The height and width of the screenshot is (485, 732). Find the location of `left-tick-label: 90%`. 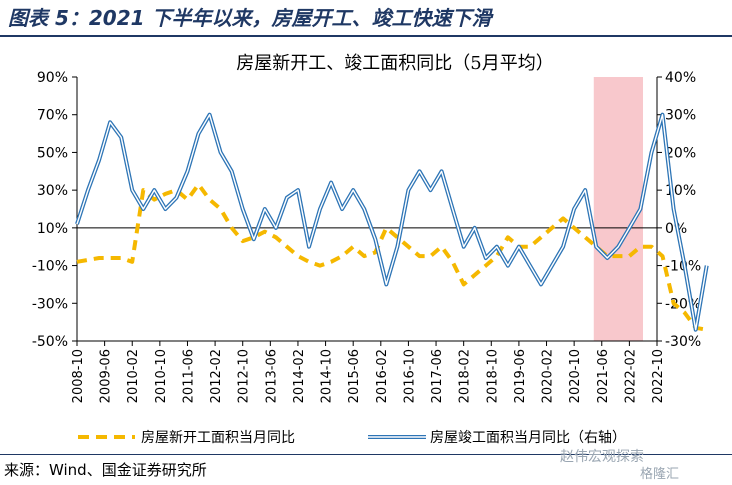

left-tick-label: 90% is located at coordinates (52, 78).